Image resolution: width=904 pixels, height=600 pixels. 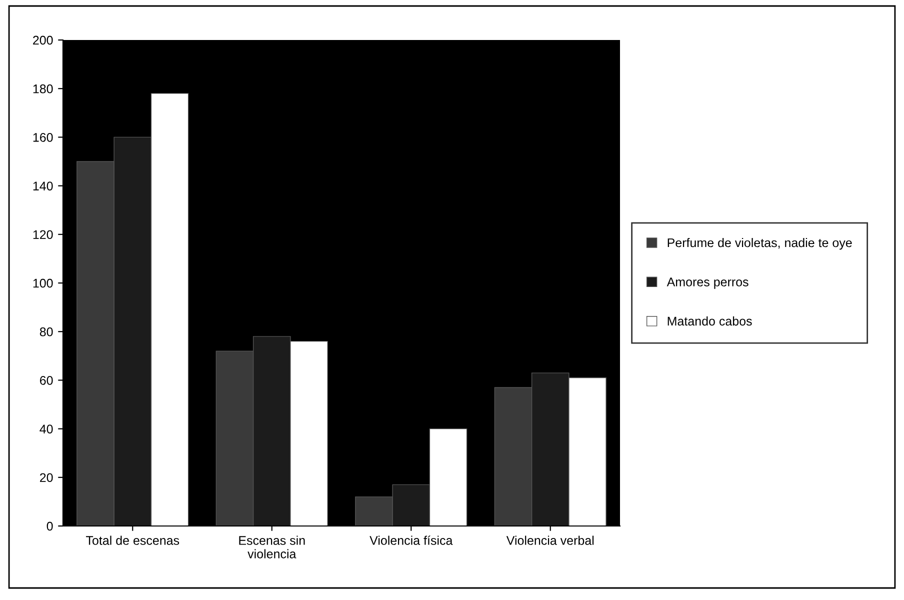 I want to click on y-tick-label: 100, so click(x=43, y=283).